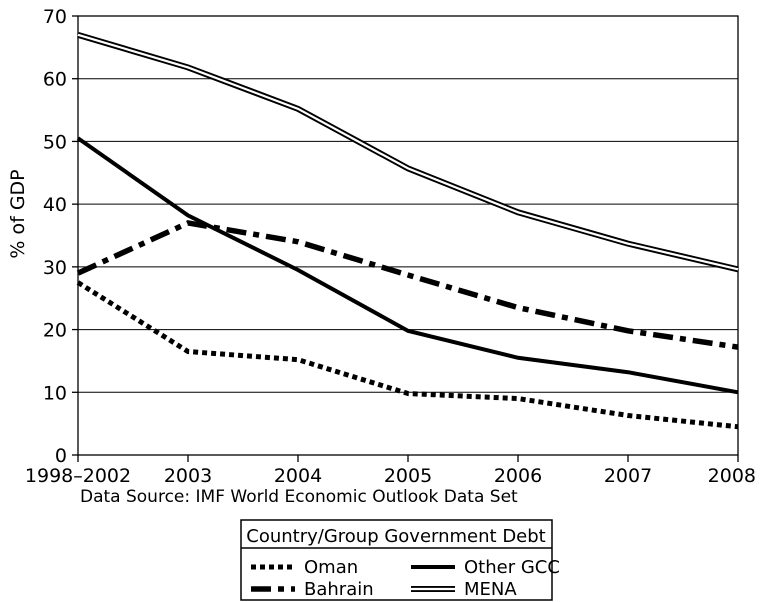  Describe the element at coordinates (55, 236) in the screenshot. I see `y-tick-labels: 0 10 20 30 40 50 60 70` at that location.